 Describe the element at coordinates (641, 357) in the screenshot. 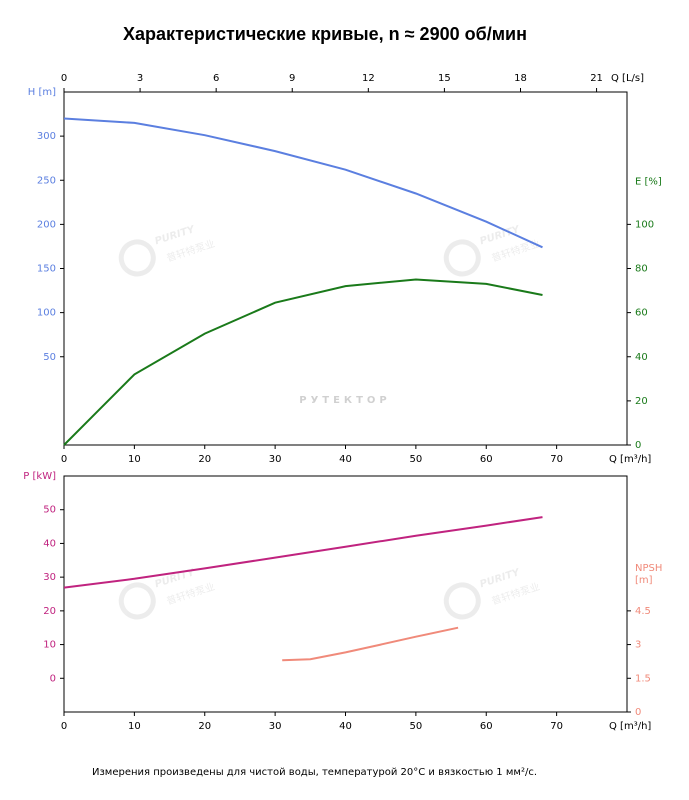

I see `y2-tick-label: 40` at that location.